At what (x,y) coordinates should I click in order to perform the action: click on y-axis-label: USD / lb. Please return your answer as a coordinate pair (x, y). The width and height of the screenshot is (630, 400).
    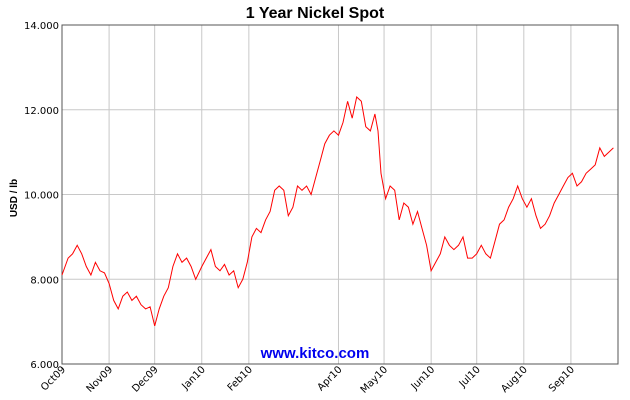
    Looking at the image, I should click on (14, 198).